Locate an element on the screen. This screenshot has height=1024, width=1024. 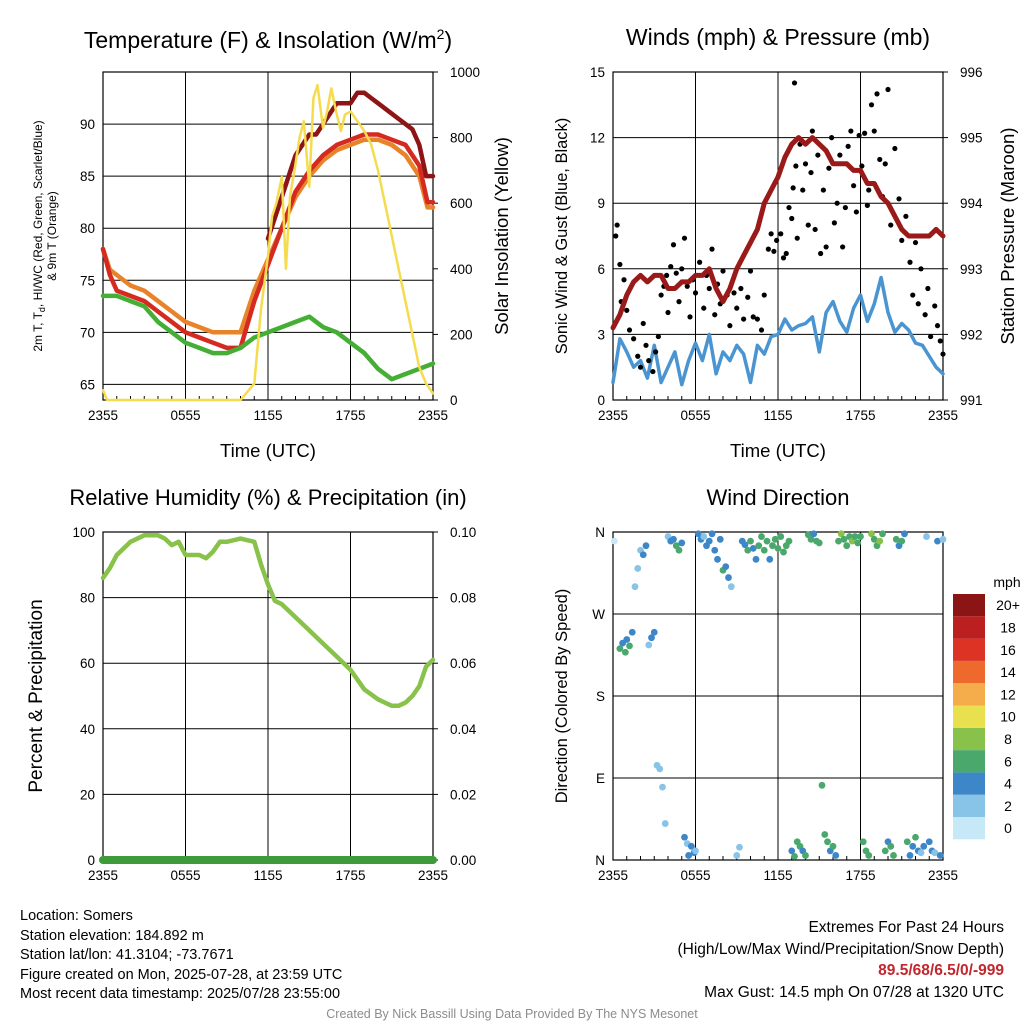
colorbar-label: 0 is located at coordinates (1008, 828).